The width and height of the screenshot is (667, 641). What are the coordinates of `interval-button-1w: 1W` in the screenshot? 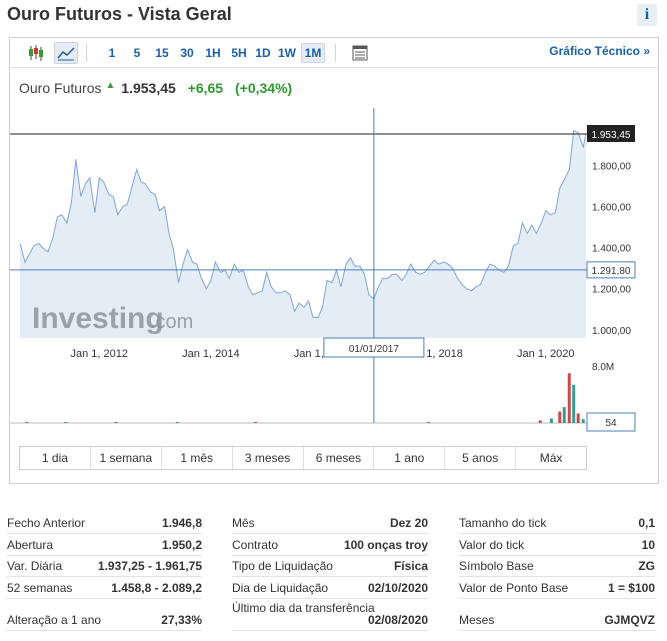 It's located at (287, 53).